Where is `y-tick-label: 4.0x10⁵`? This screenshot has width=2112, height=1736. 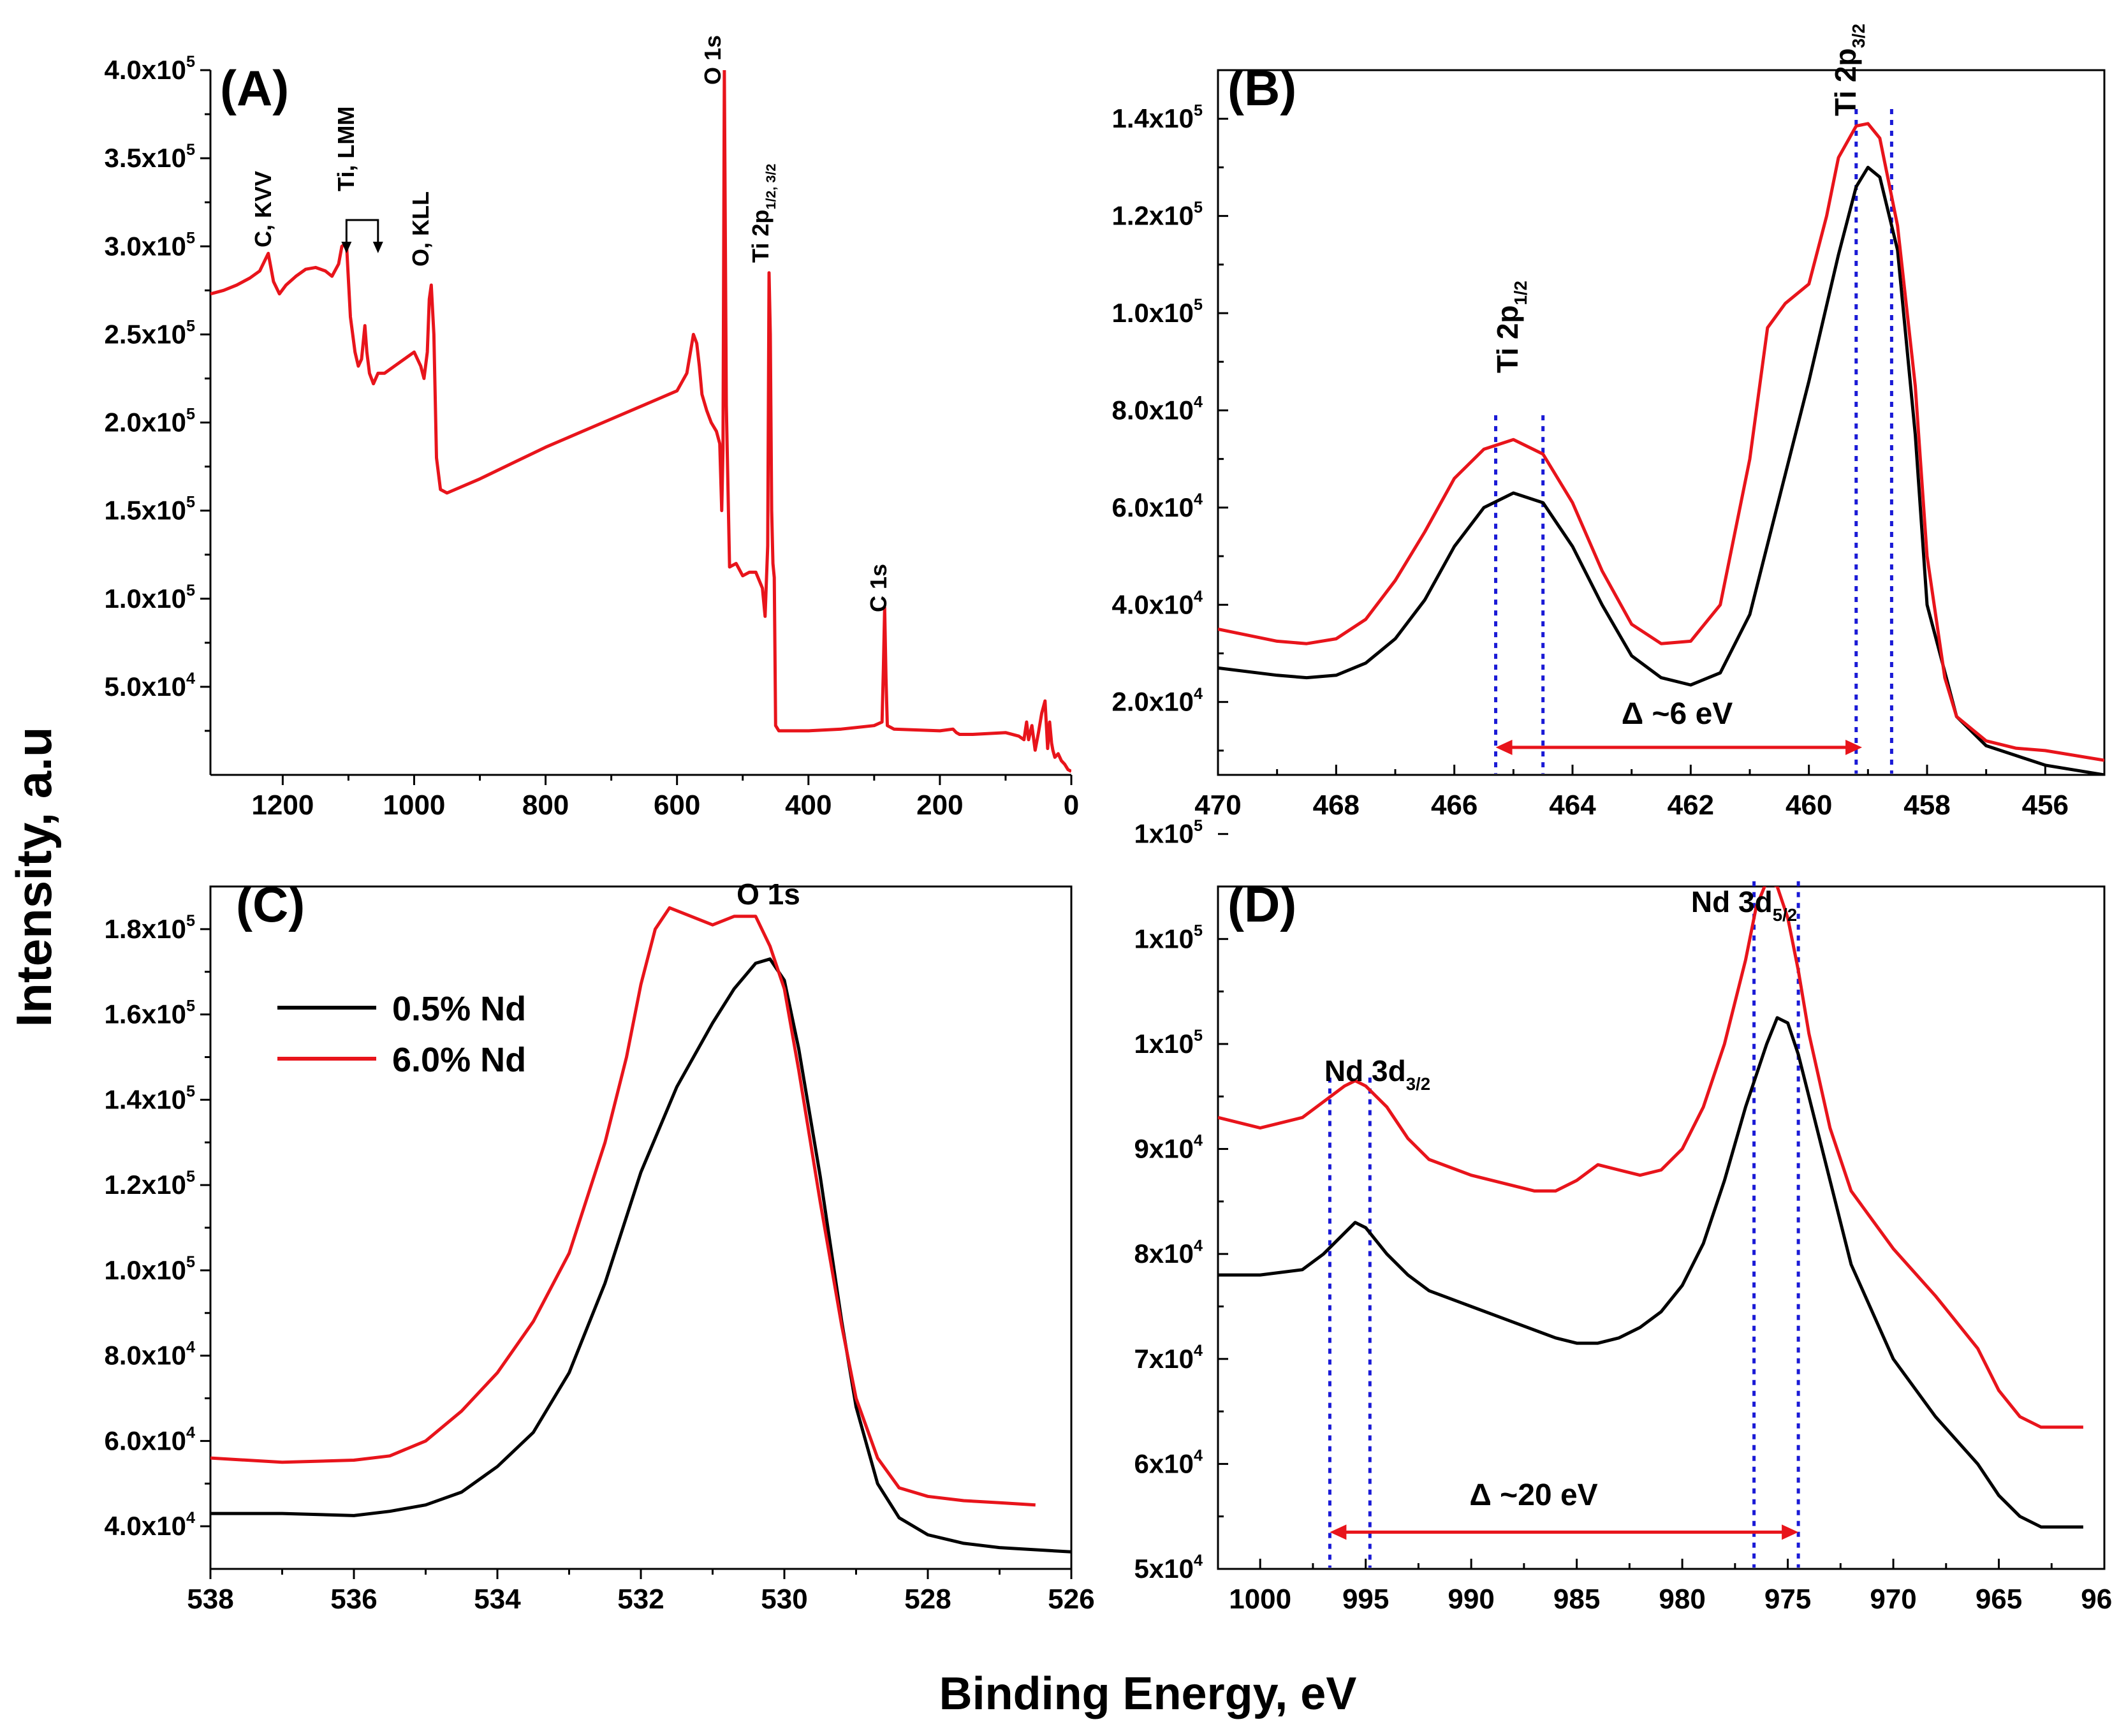
y-tick-label: 4.0x10⁵ is located at coordinates (150, 69).